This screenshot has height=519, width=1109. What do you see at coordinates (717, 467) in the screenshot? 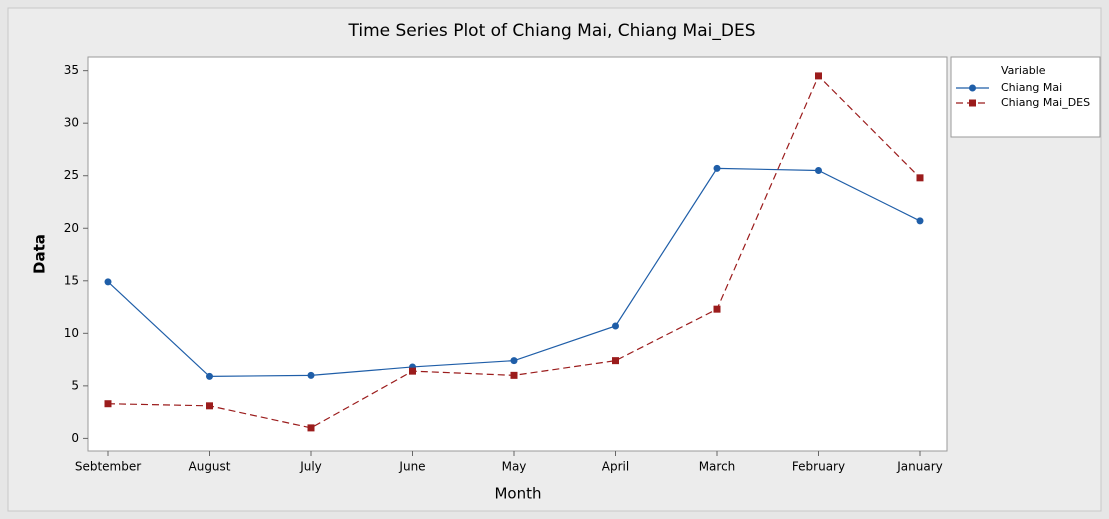
I see `x-tick-label: March` at bounding box center [717, 467].